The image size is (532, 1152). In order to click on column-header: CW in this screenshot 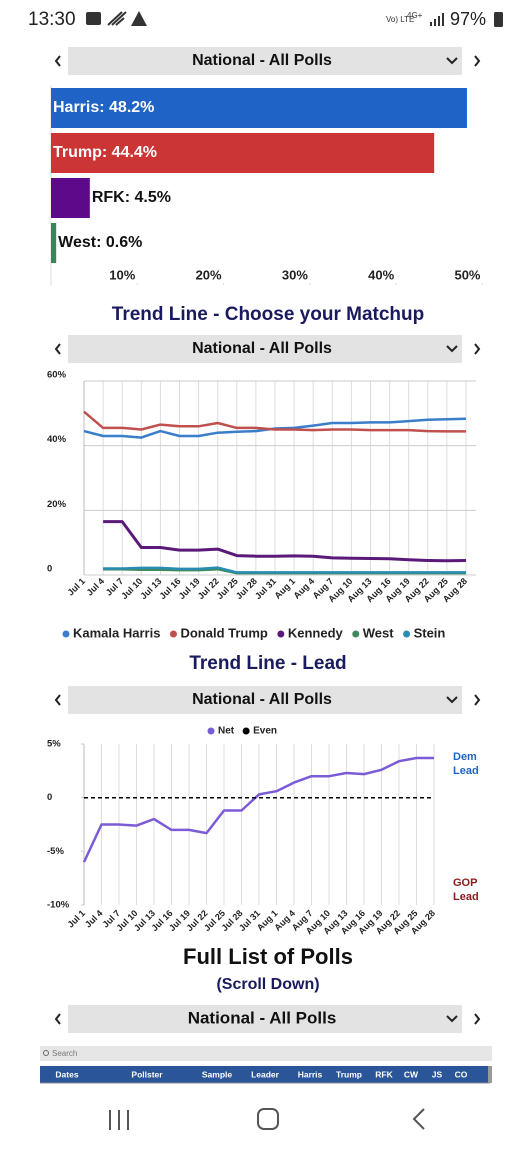, I will do `click(411, 1074)`.